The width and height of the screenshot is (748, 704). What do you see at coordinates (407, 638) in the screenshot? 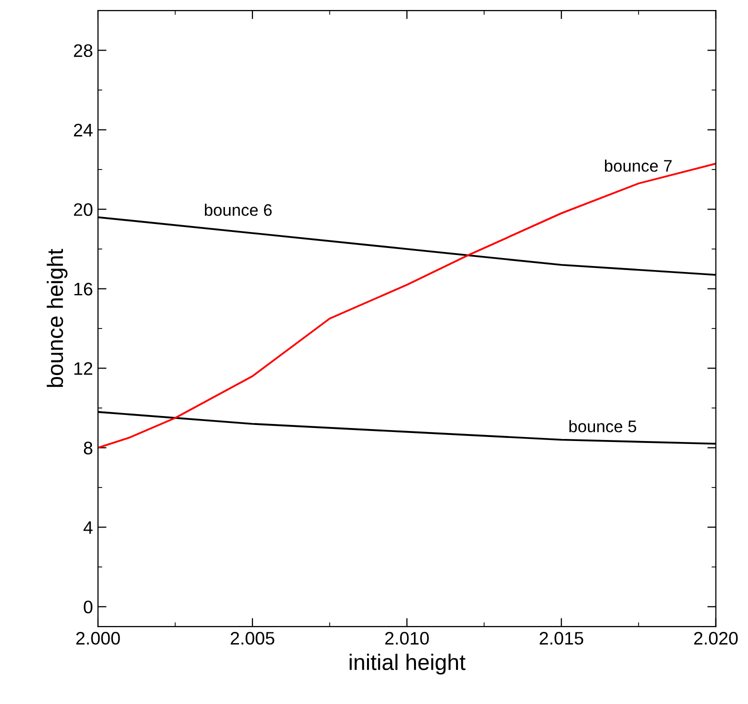
I see `x-tick-label: 2.010` at bounding box center [407, 638].